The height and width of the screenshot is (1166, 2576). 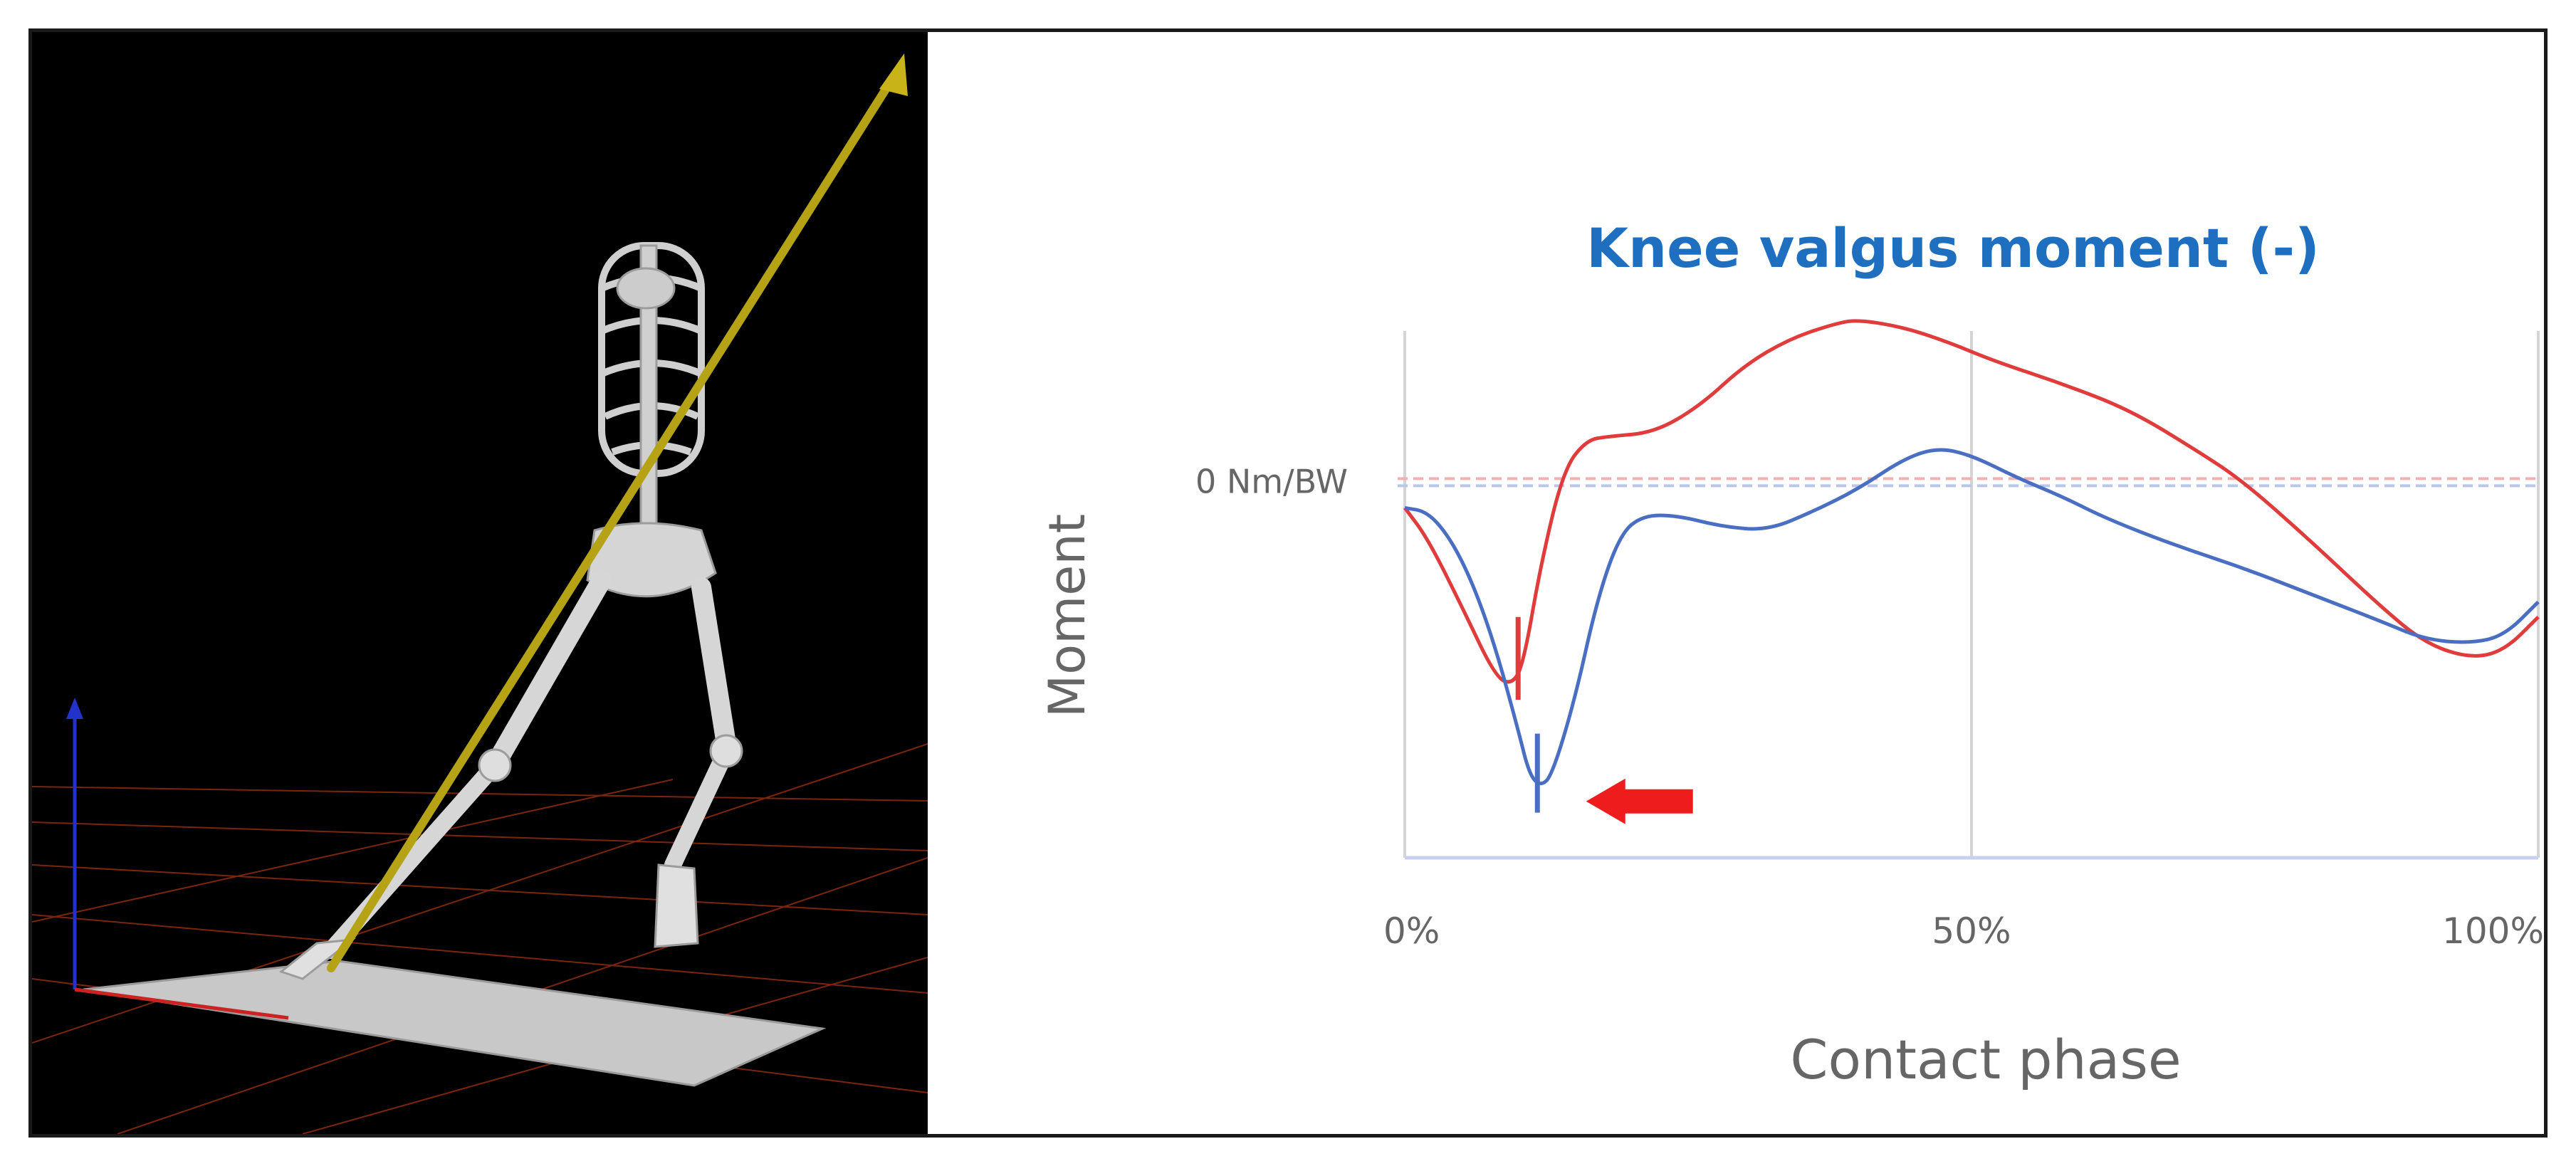 What do you see at coordinates (74, 708) in the screenshot?
I see `z-axis-arrowhead` at bounding box center [74, 708].